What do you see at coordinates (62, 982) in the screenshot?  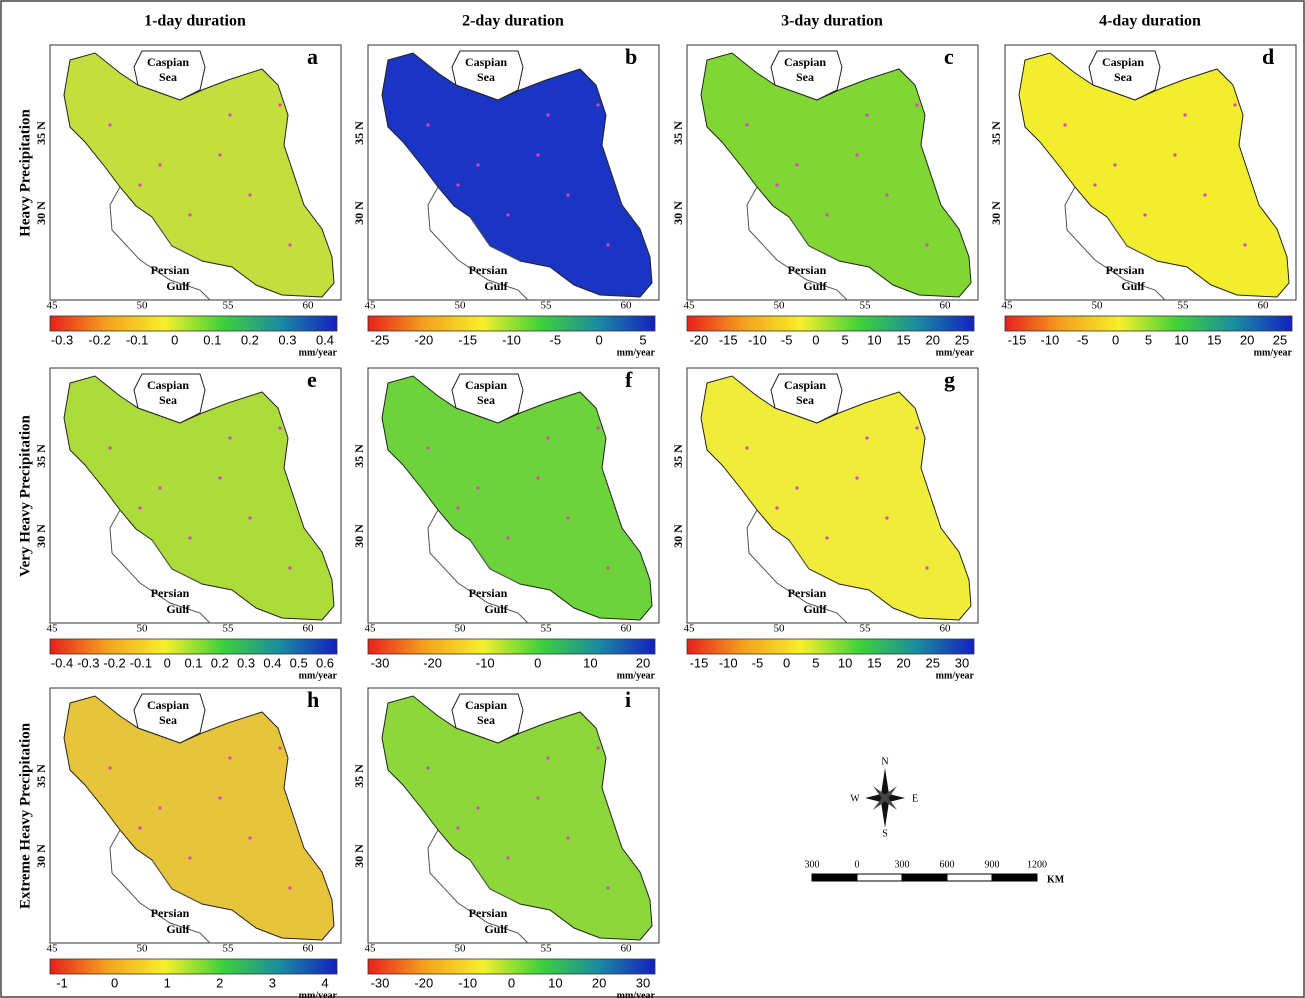 I see `colorbar-tick-label: -1` at bounding box center [62, 982].